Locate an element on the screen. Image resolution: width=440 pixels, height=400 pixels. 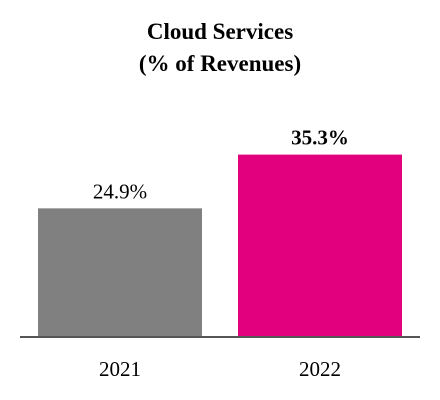
data-label-2022: 35.3% is located at coordinates (320, 138).